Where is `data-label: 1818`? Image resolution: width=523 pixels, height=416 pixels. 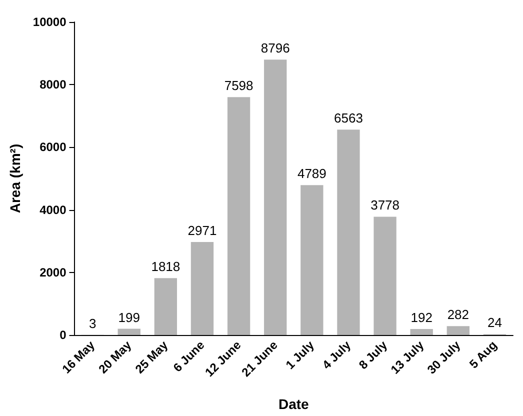
data-label: 1818 is located at coordinates (165, 266).